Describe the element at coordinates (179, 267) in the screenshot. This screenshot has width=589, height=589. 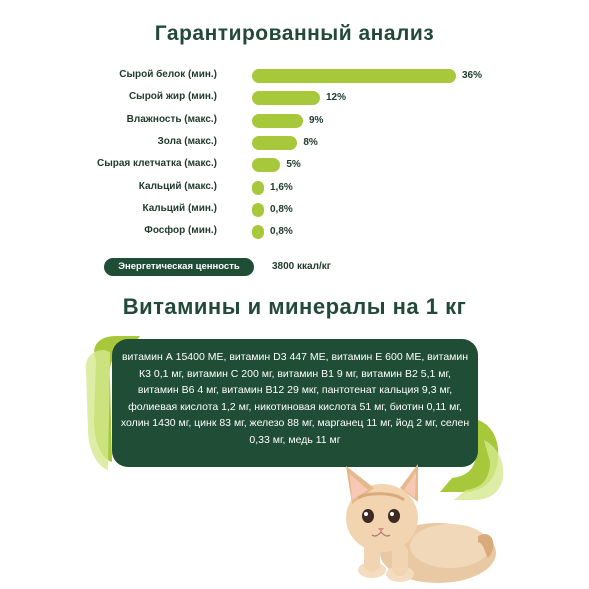
I see `energy-label-badge: Энергетическая ценность` at that location.